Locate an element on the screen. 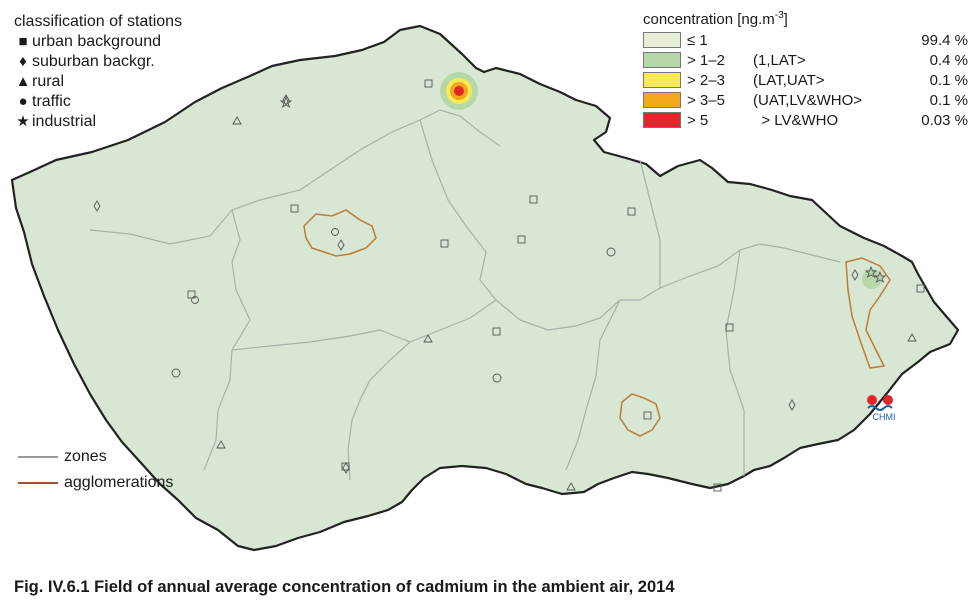 The height and width of the screenshot is (616, 976). class-range: > 1–2 is located at coordinates (706, 60).